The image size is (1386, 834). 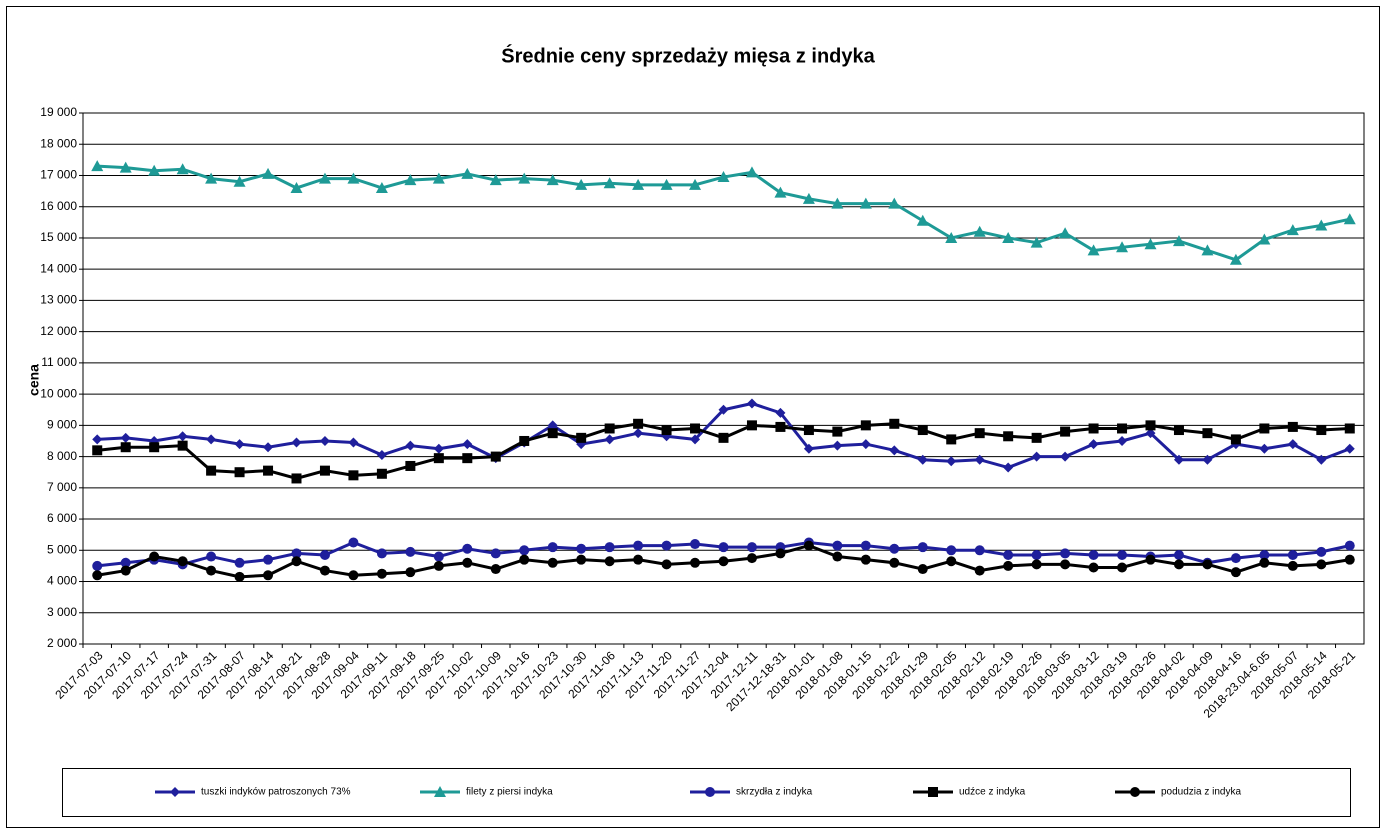 I want to click on y-tick-label: 12 000, so click(x=58, y=331).